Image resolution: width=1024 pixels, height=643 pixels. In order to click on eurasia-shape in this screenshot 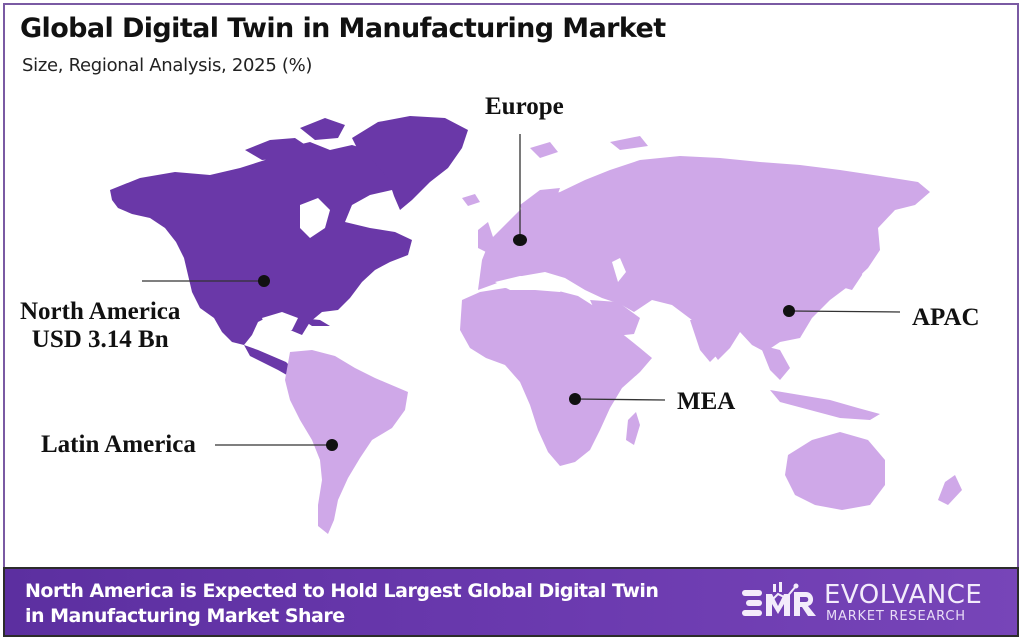, I will do `click(704, 258)`.